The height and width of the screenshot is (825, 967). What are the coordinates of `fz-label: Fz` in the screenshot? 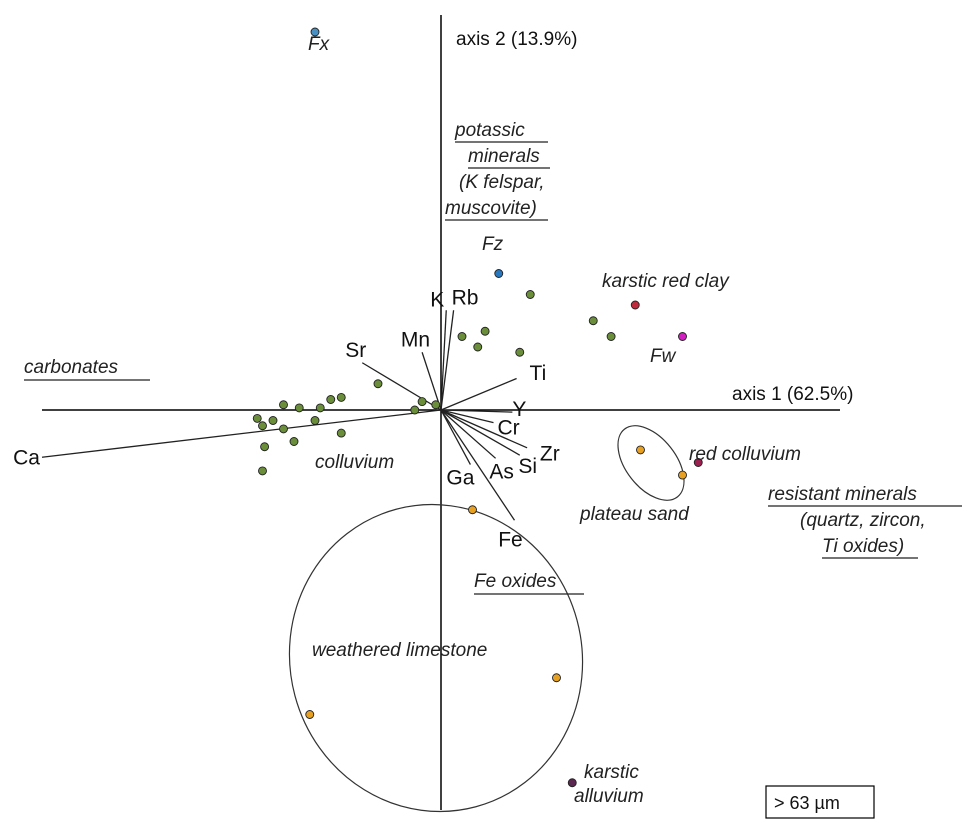 It's located at (493, 244).